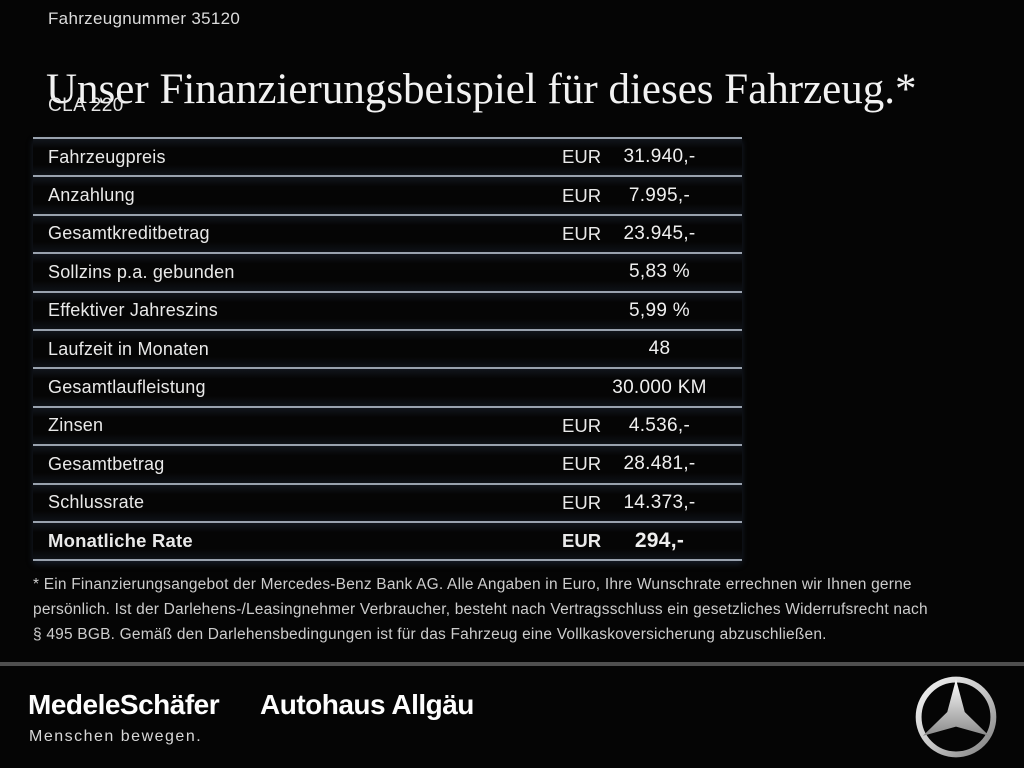  I want to click on dealer-logo-medele-schaefer: MedeleSchäfer, so click(124, 704).